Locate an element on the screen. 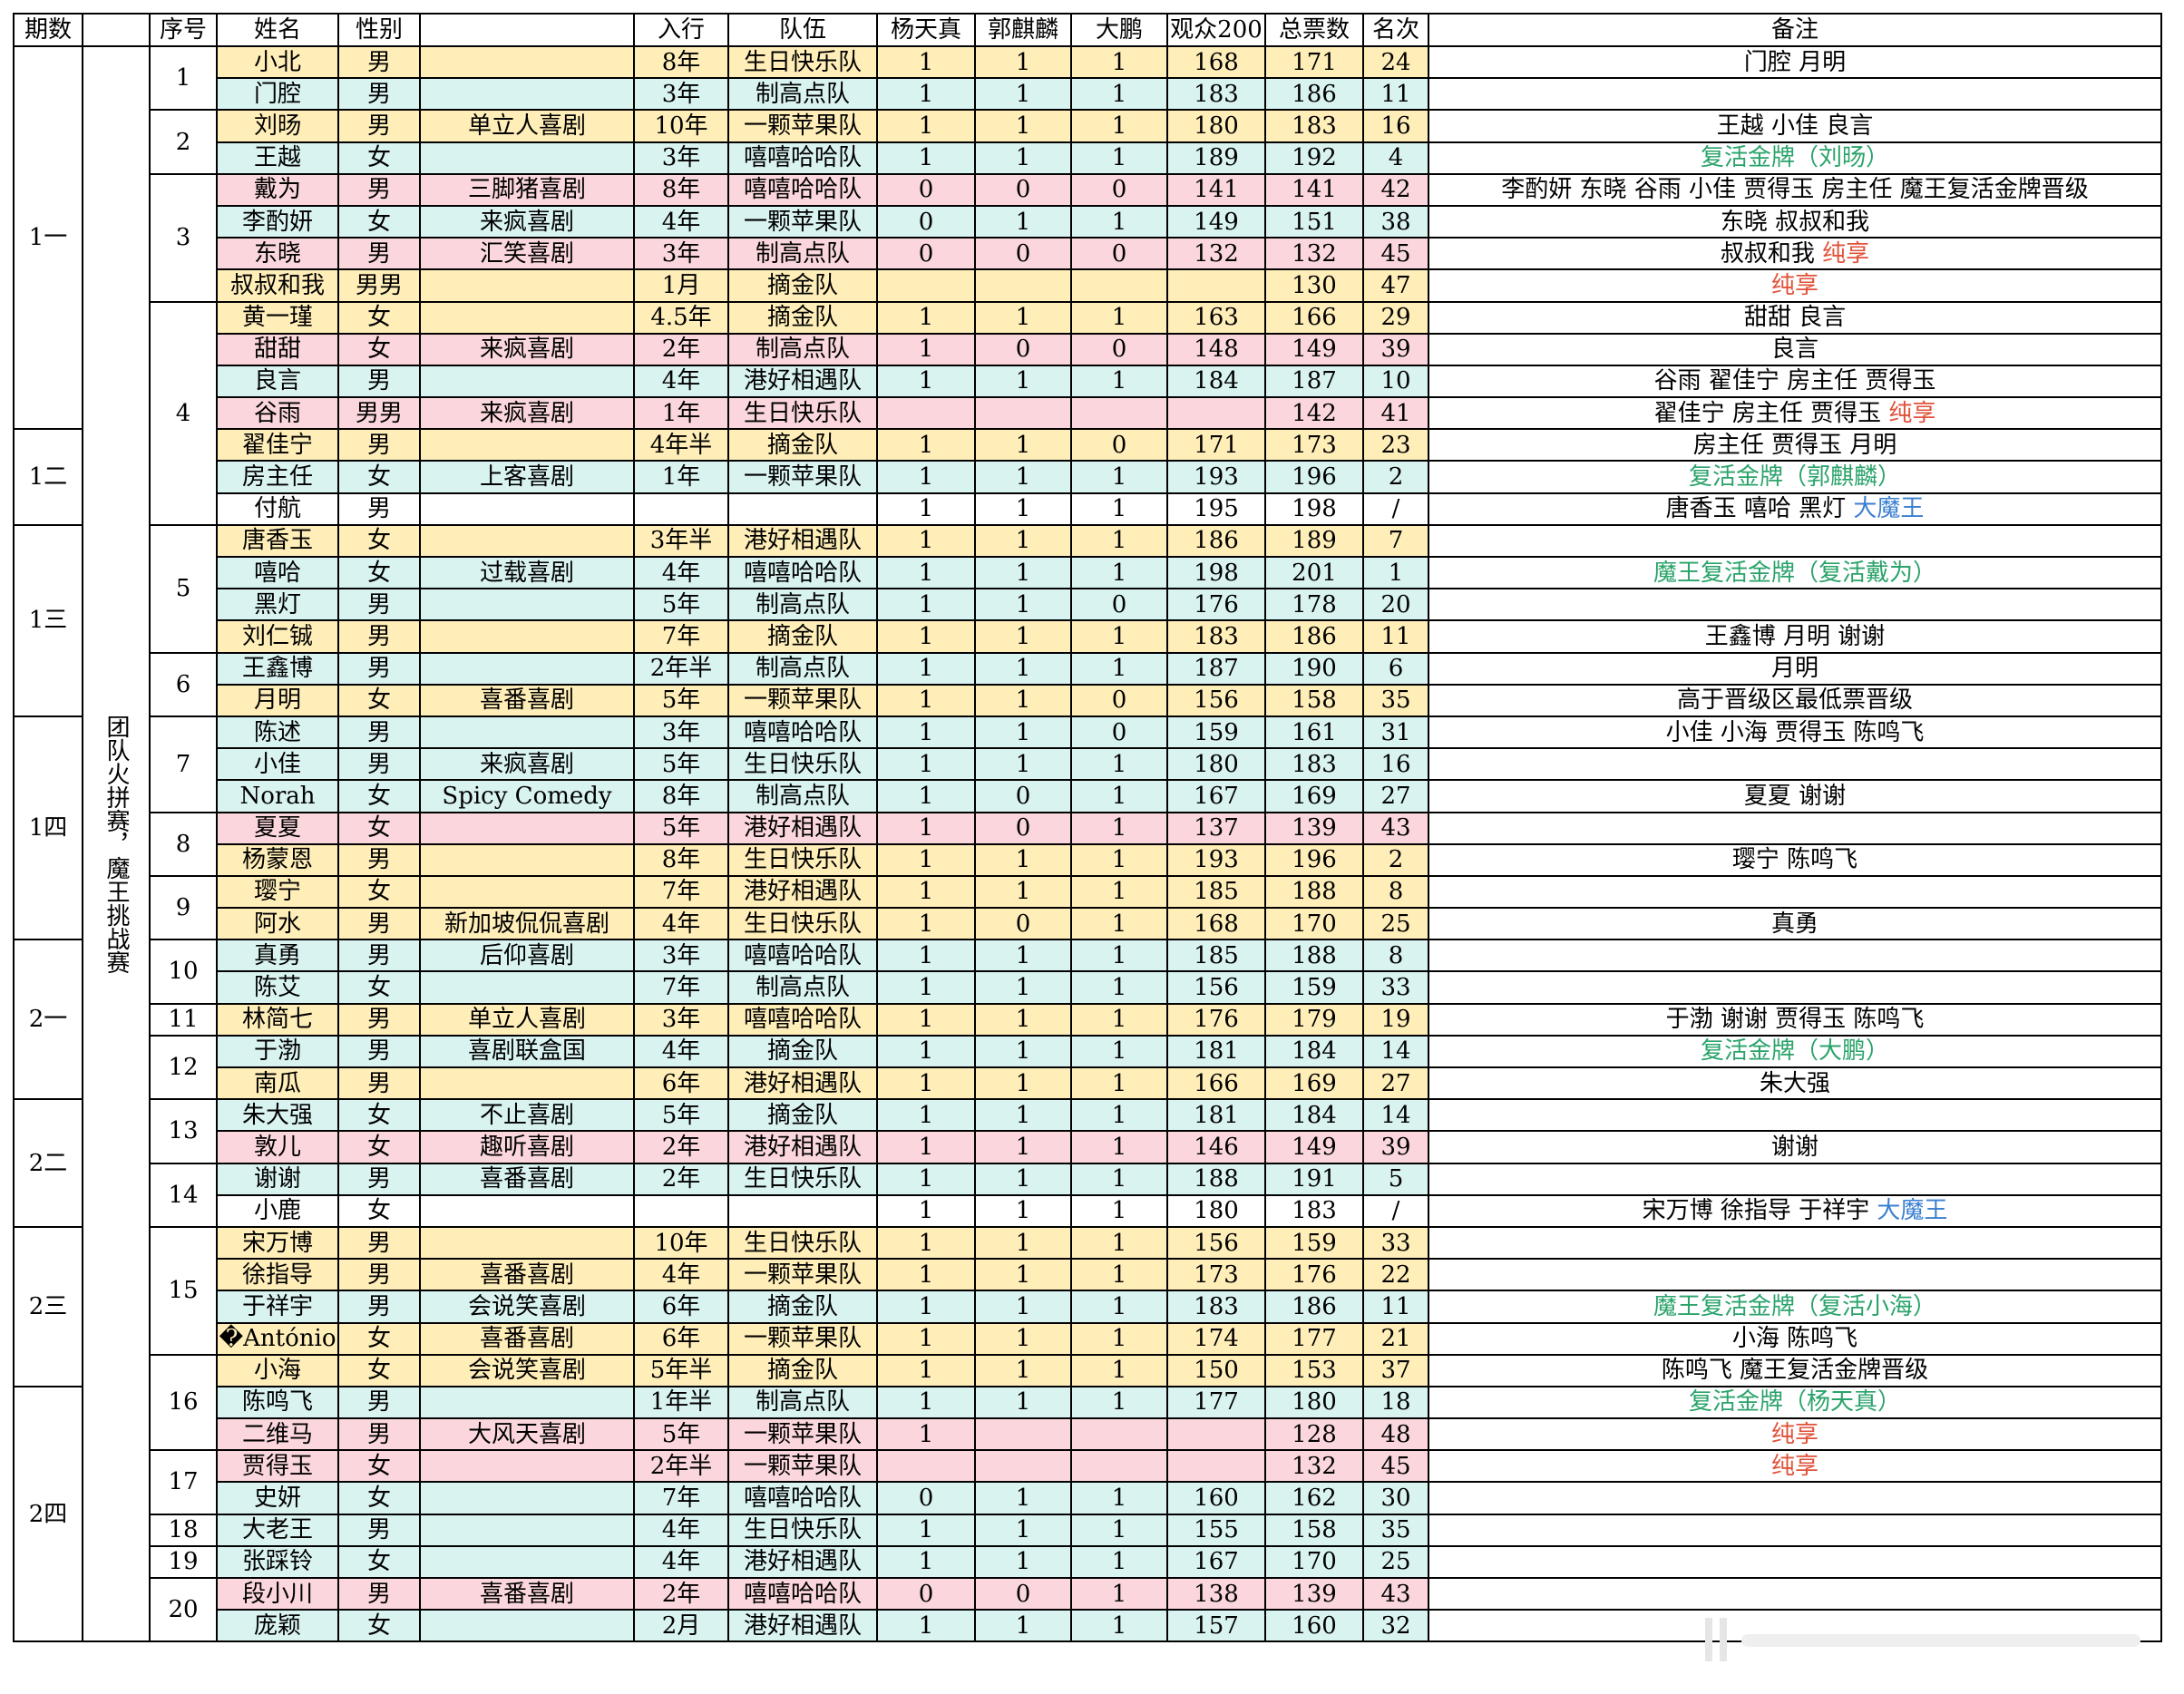 Image resolution: width=2184 pixels, height=1694 pixels. total-cell: 188 is located at coordinates (1314, 892).